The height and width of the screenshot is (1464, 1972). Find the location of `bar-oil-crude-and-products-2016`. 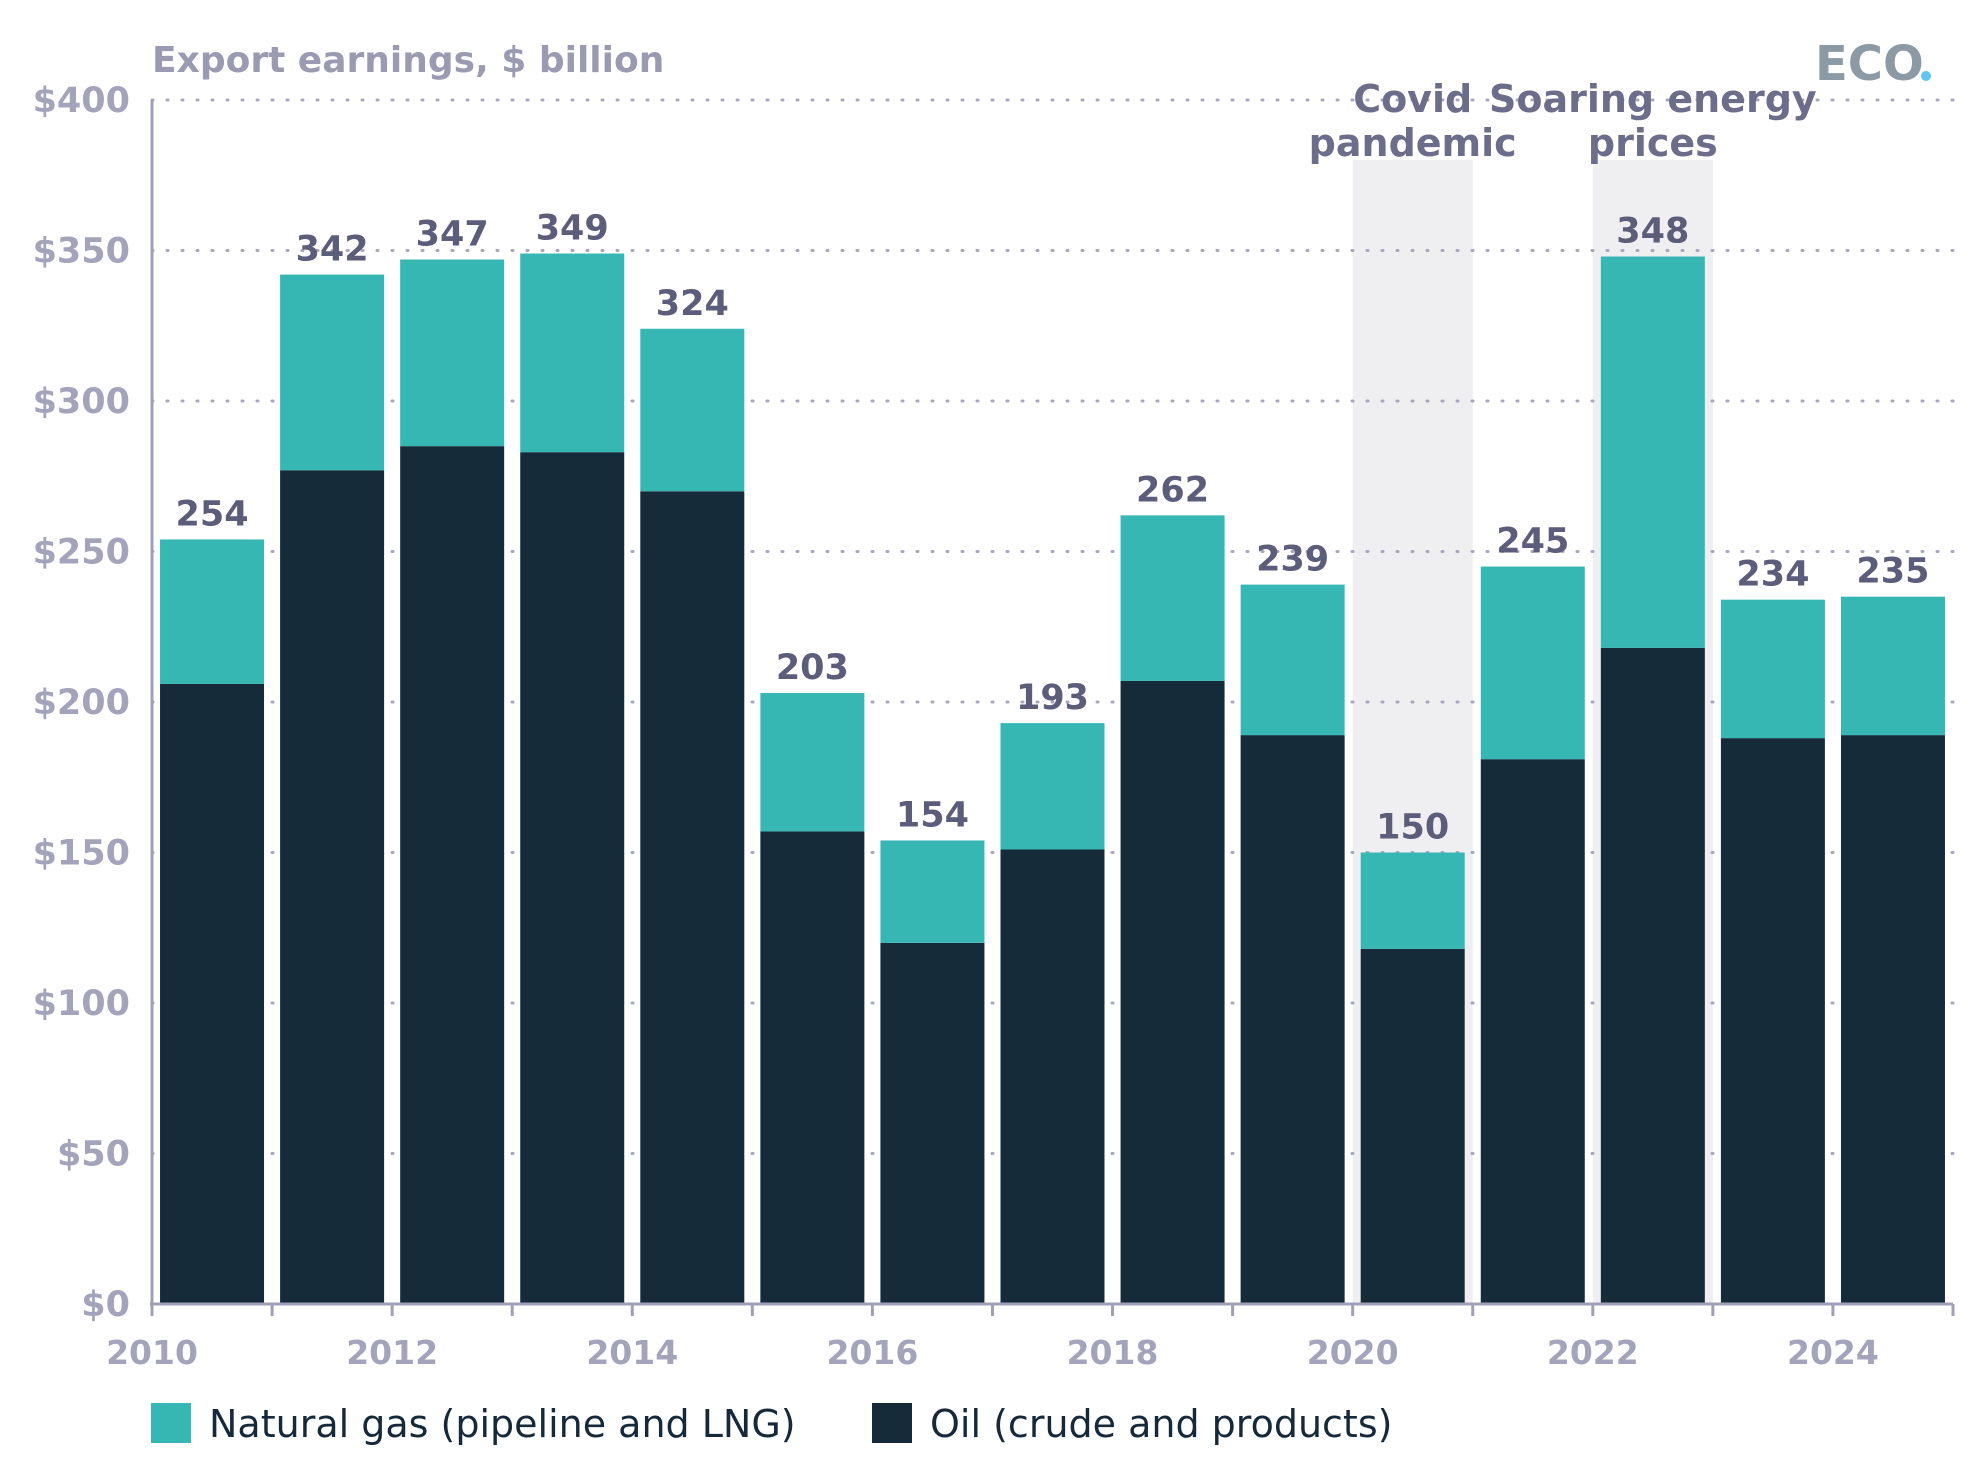

bar-oil-crude-and-products-2016 is located at coordinates (932, 1123).